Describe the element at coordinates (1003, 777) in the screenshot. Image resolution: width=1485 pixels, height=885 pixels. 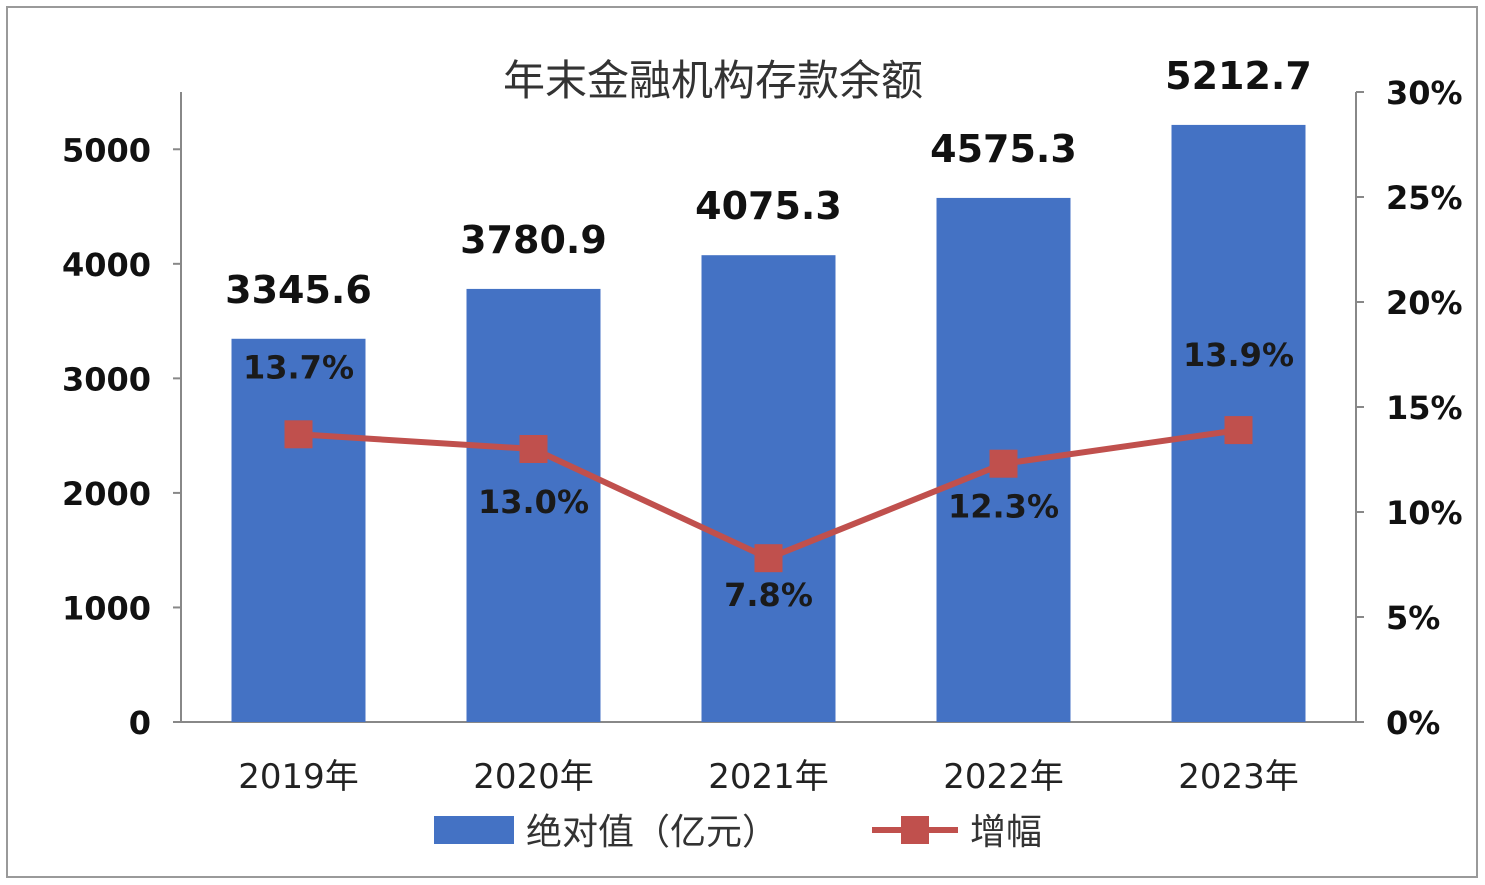
I see `category-label: 2022年` at that location.